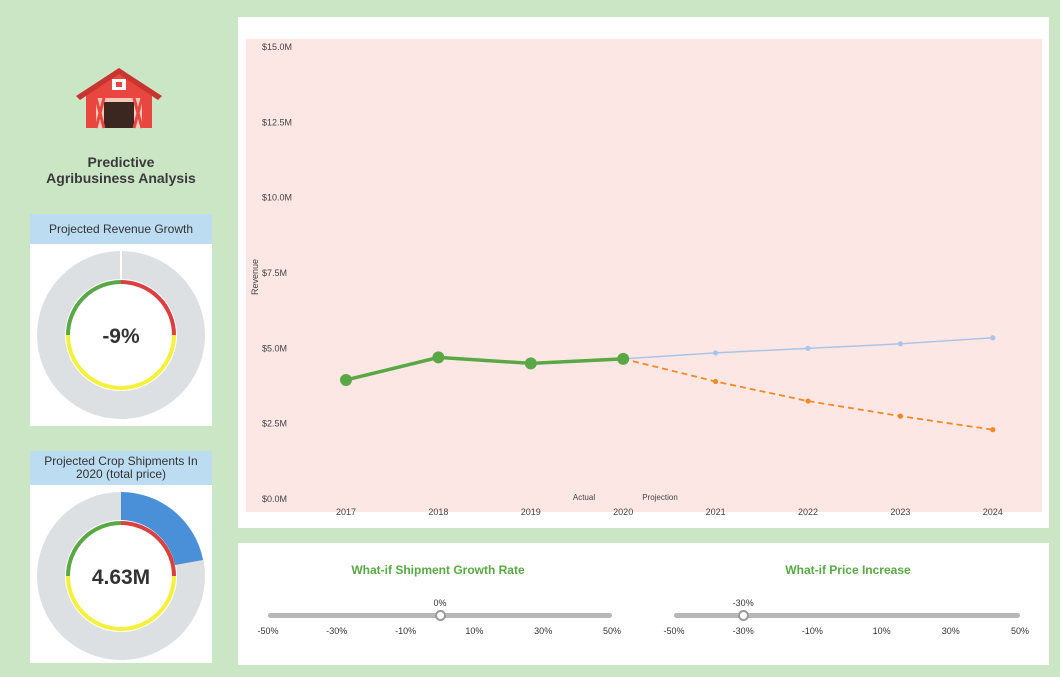 The image size is (1060, 677). I want to click on app-title: Predictive Agribusiness Analysis, so click(121, 170).